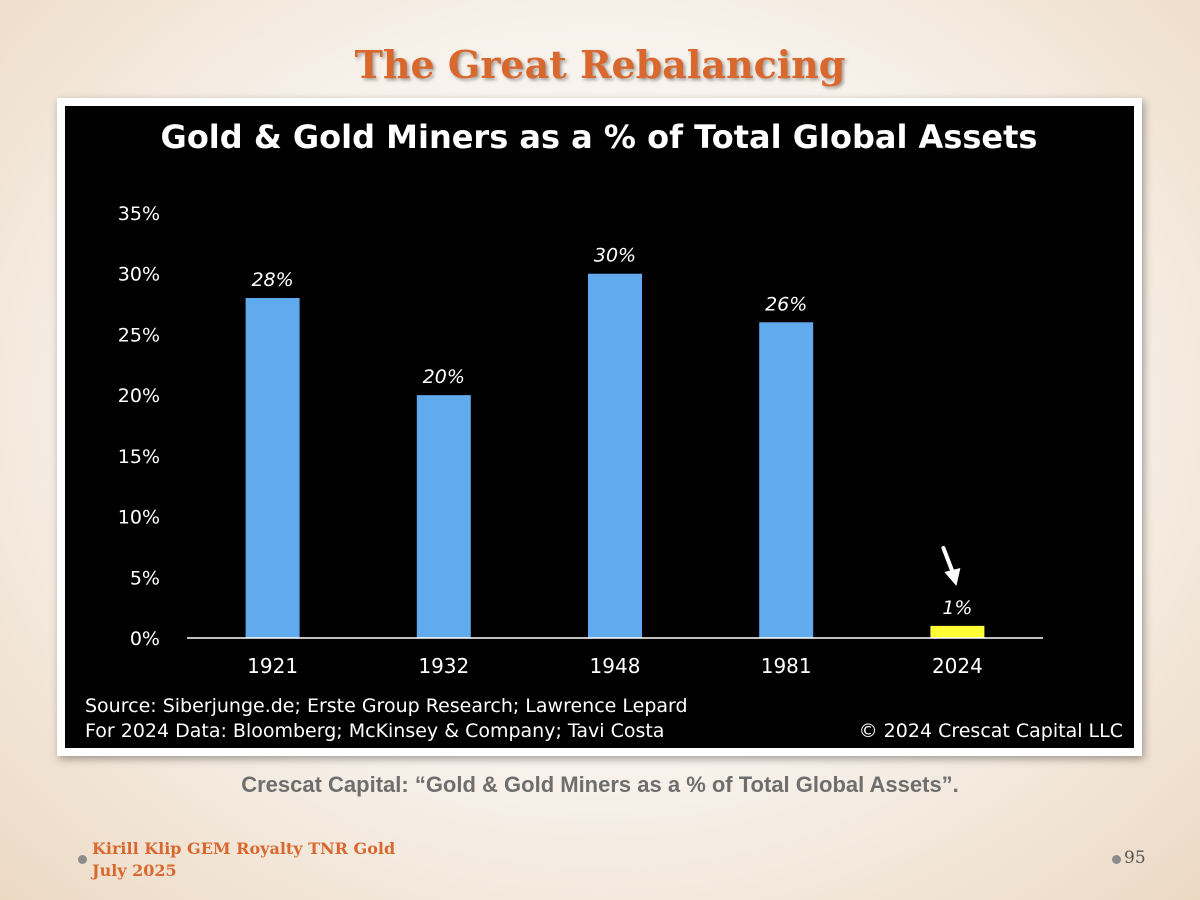 The image size is (1200, 900). Describe the element at coordinates (615, 256) in the screenshot. I see `data-label: 30%` at that location.